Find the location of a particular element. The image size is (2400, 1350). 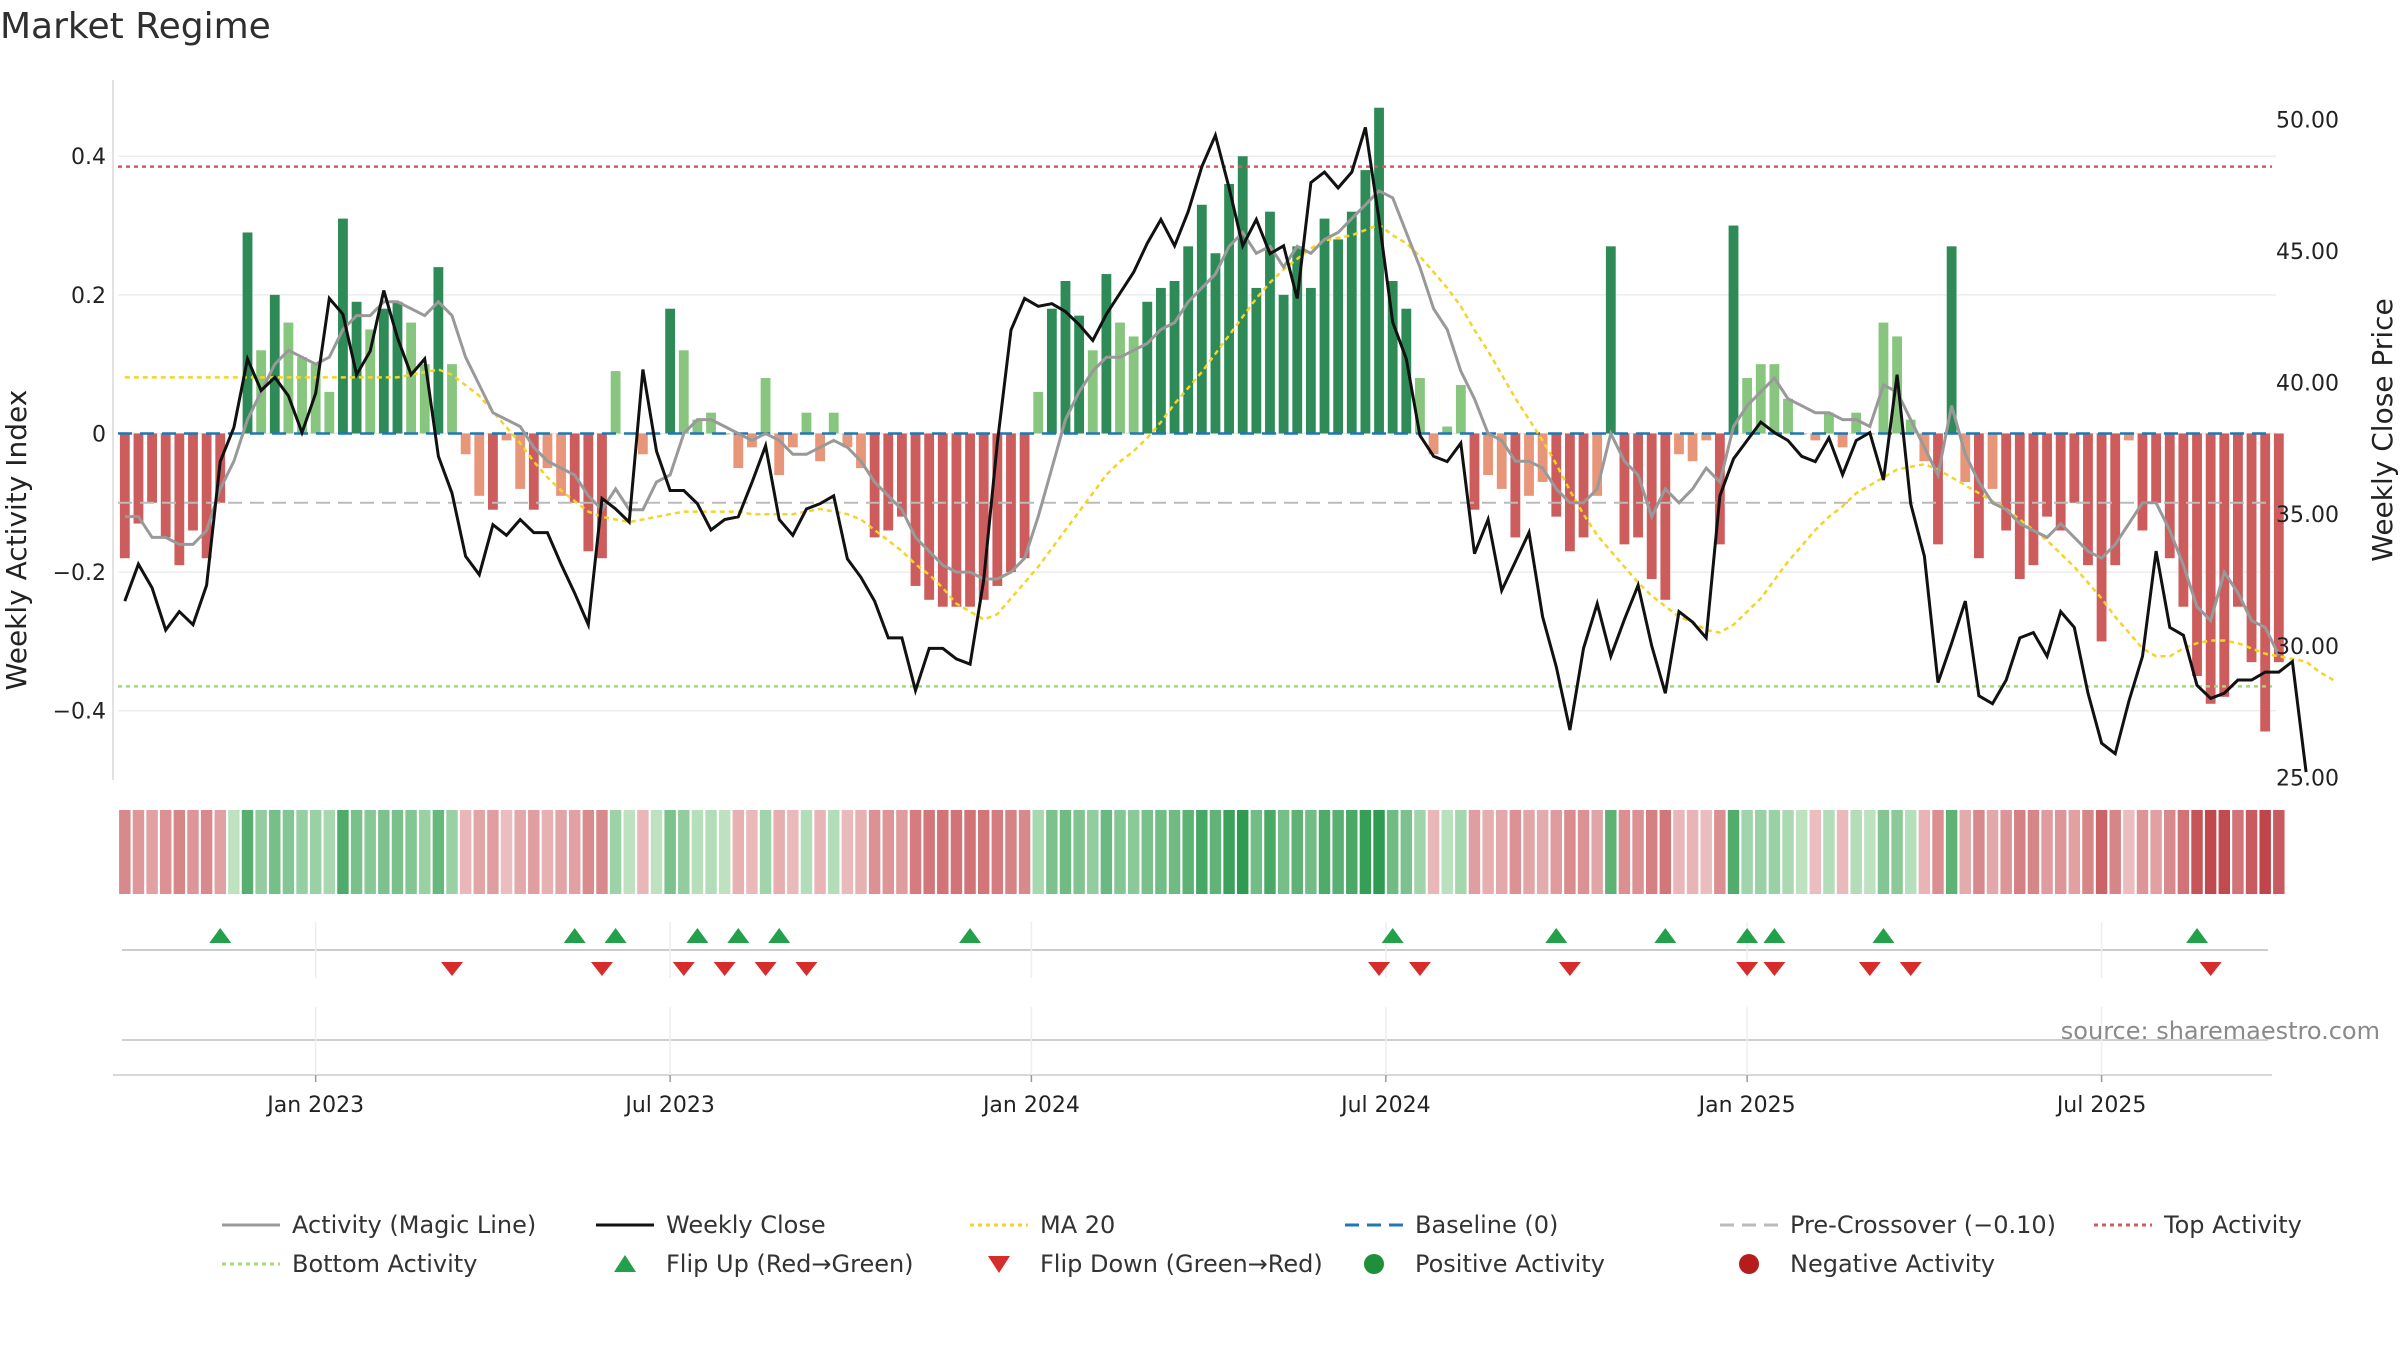

y-tick-right: 40.00 is located at coordinates (2307, 384).